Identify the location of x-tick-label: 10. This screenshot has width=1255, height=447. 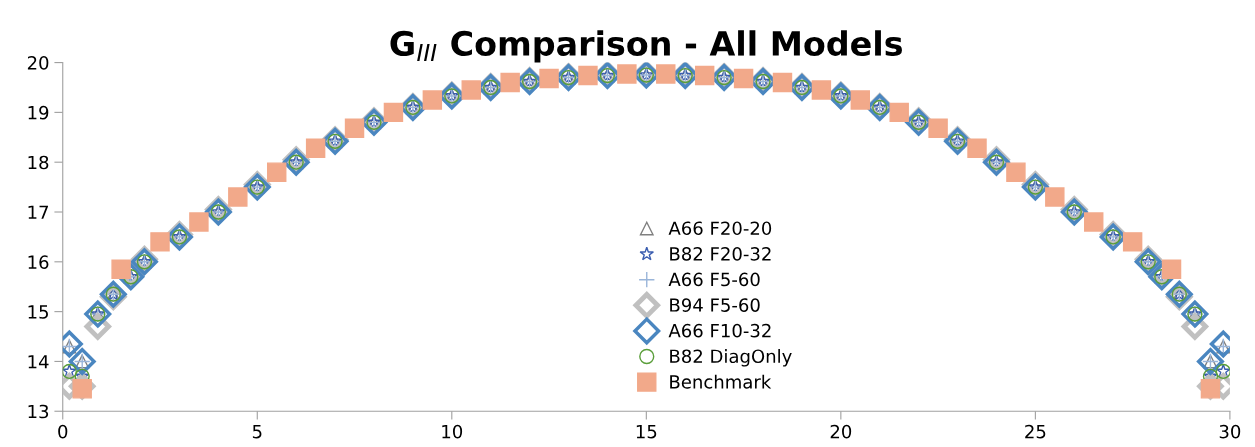
(452, 431).